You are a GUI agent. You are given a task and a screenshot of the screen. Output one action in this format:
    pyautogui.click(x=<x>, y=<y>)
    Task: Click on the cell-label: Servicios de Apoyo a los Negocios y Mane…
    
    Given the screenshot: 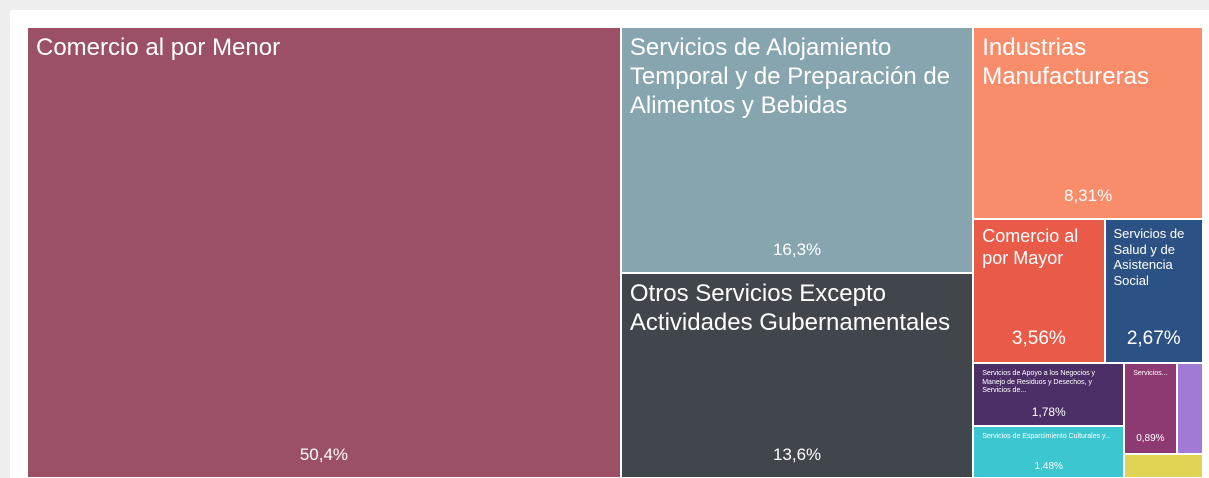 What is the action you would take?
    pyautogui.click(x=1039, y=382)
    